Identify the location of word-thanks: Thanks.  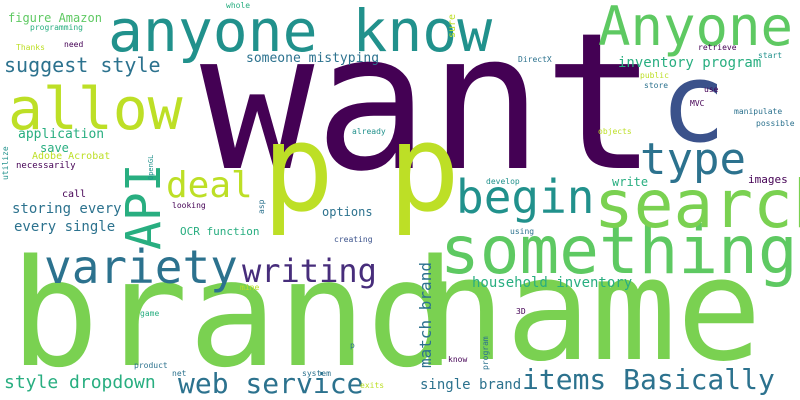
(30, 47).